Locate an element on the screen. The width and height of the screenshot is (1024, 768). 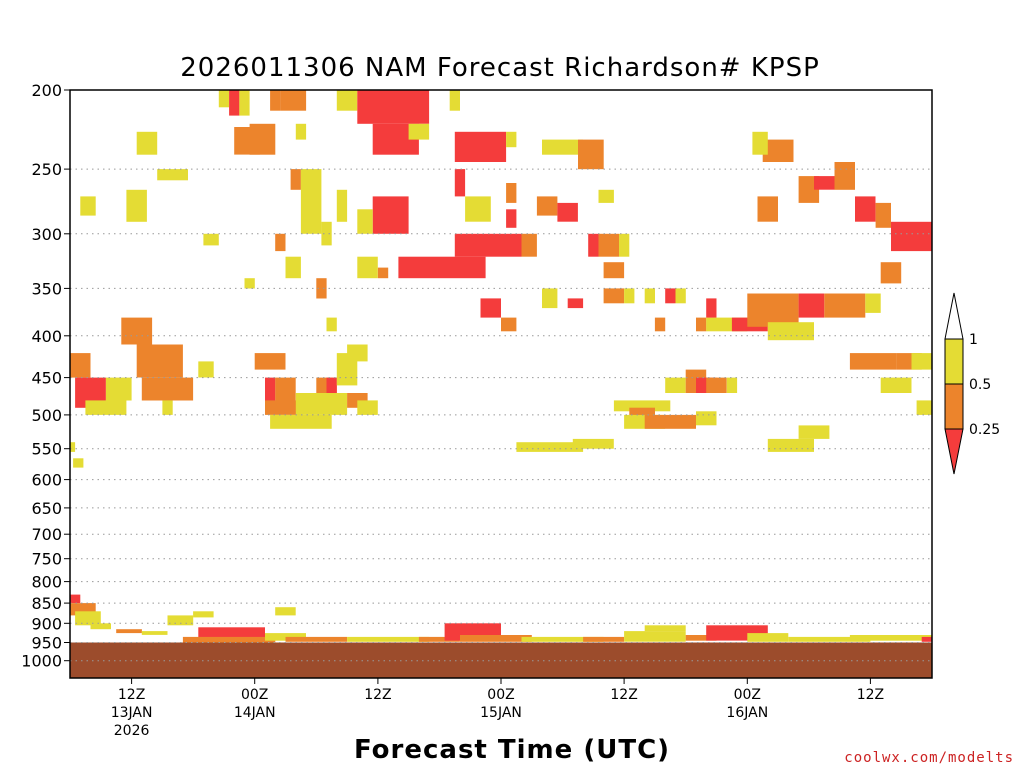
colorbar-level-label: 0.25 is located at coordinates (984, 430).